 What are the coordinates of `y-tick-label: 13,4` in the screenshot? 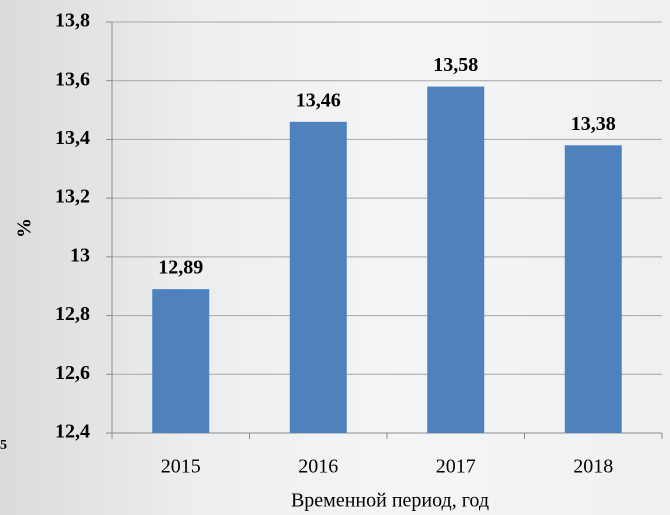 It's located at (72, 138).